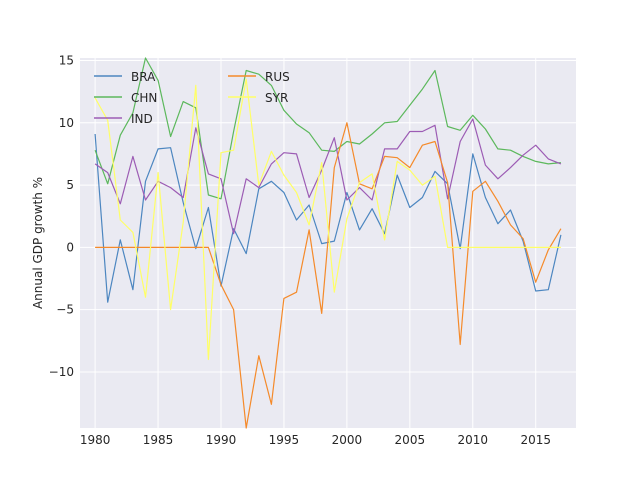 The image size is (640, 480). I want to click on x-tick-label: 1985, so click(158, 440).